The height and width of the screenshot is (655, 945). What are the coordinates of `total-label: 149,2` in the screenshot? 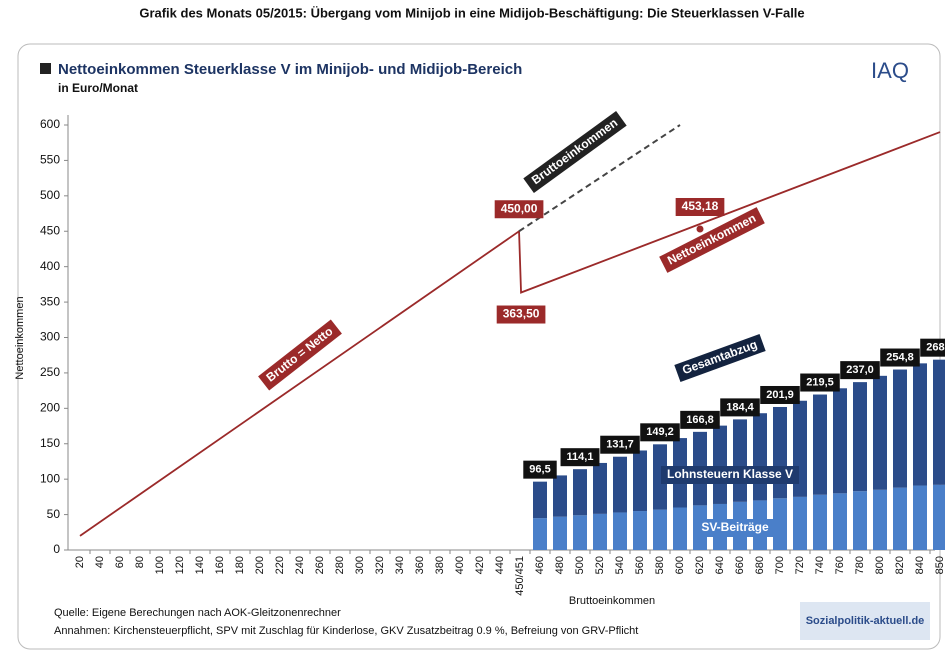 It's located at (660, 432).